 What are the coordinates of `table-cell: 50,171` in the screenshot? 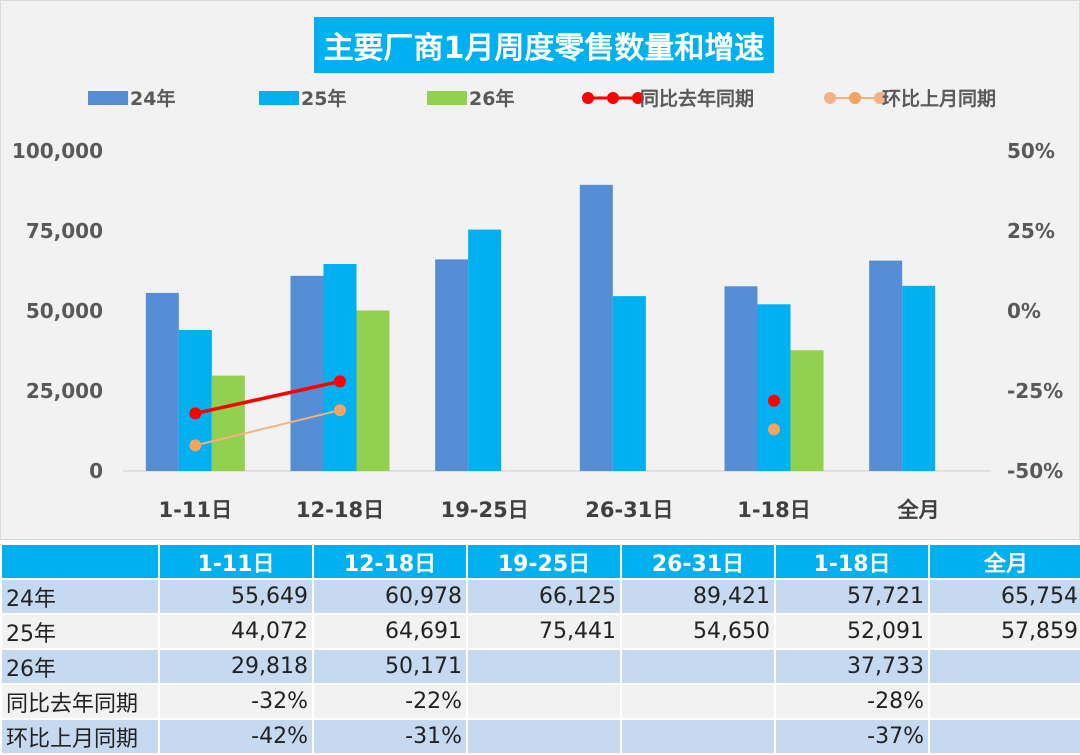 It's located at (390, 666).